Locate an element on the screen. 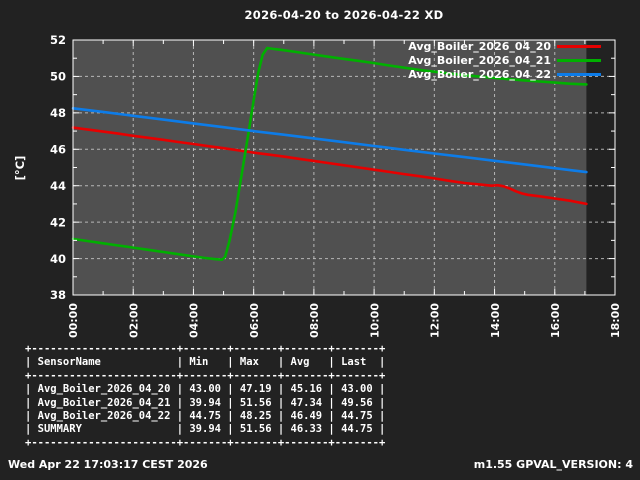  x-axis-tick-label: 18:00 is located at coordinates (615, 320).